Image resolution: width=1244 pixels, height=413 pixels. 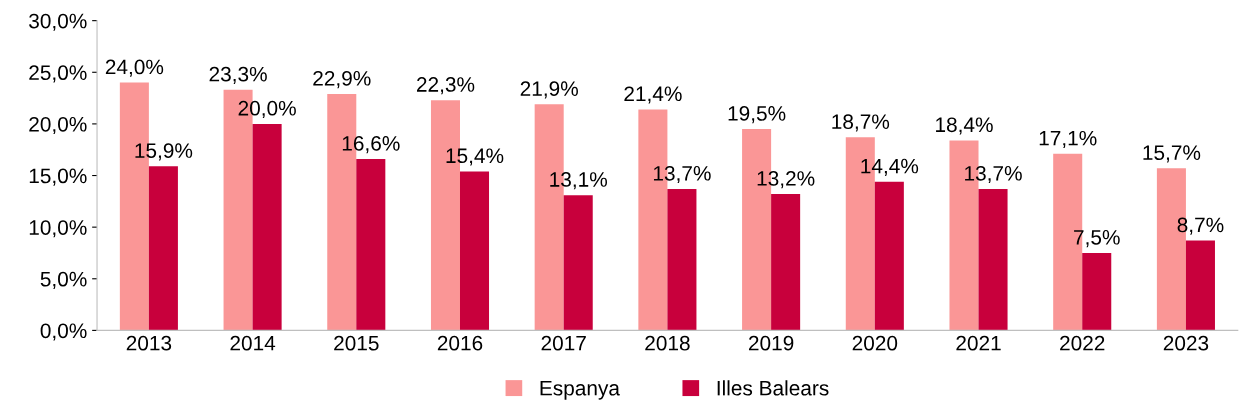 What do you see at coordinates (549, 90) in the screenshot?
I see `data-label: 21,9%` at bounding box center [549, 90].